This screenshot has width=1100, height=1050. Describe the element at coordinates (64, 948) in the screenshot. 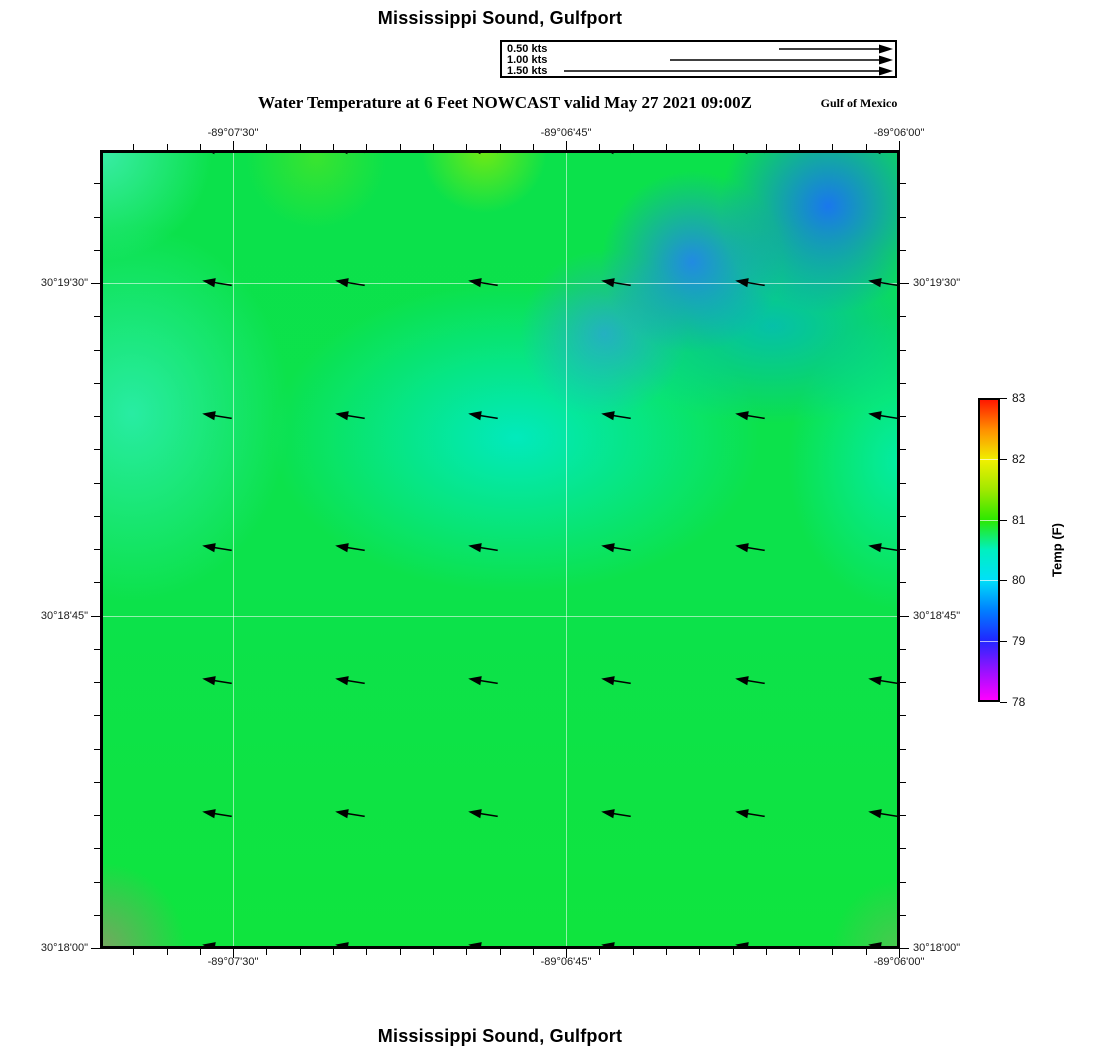

I see `latitude-label-left: 30°18'00"` at that location.